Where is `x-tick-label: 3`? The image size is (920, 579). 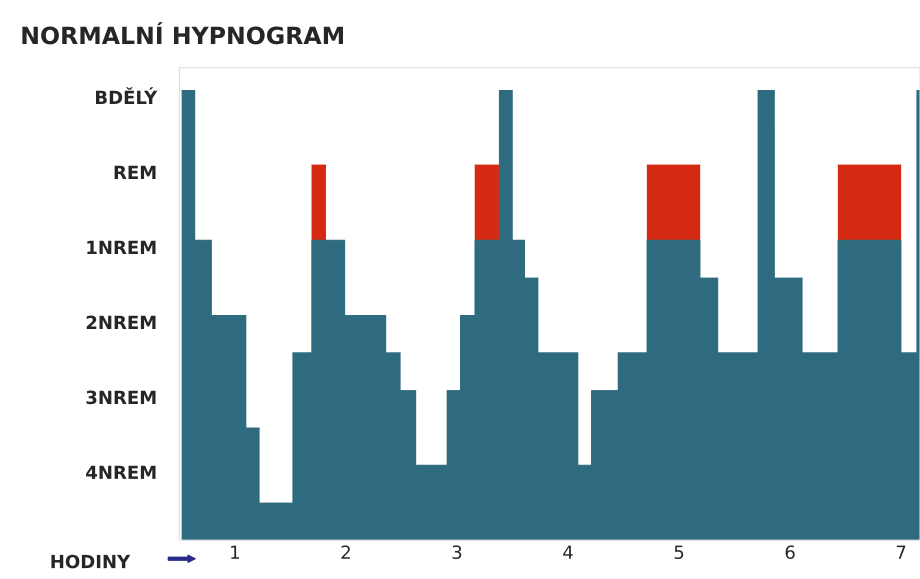
x-tick-label: 3 is located at coordinates (457, 552).